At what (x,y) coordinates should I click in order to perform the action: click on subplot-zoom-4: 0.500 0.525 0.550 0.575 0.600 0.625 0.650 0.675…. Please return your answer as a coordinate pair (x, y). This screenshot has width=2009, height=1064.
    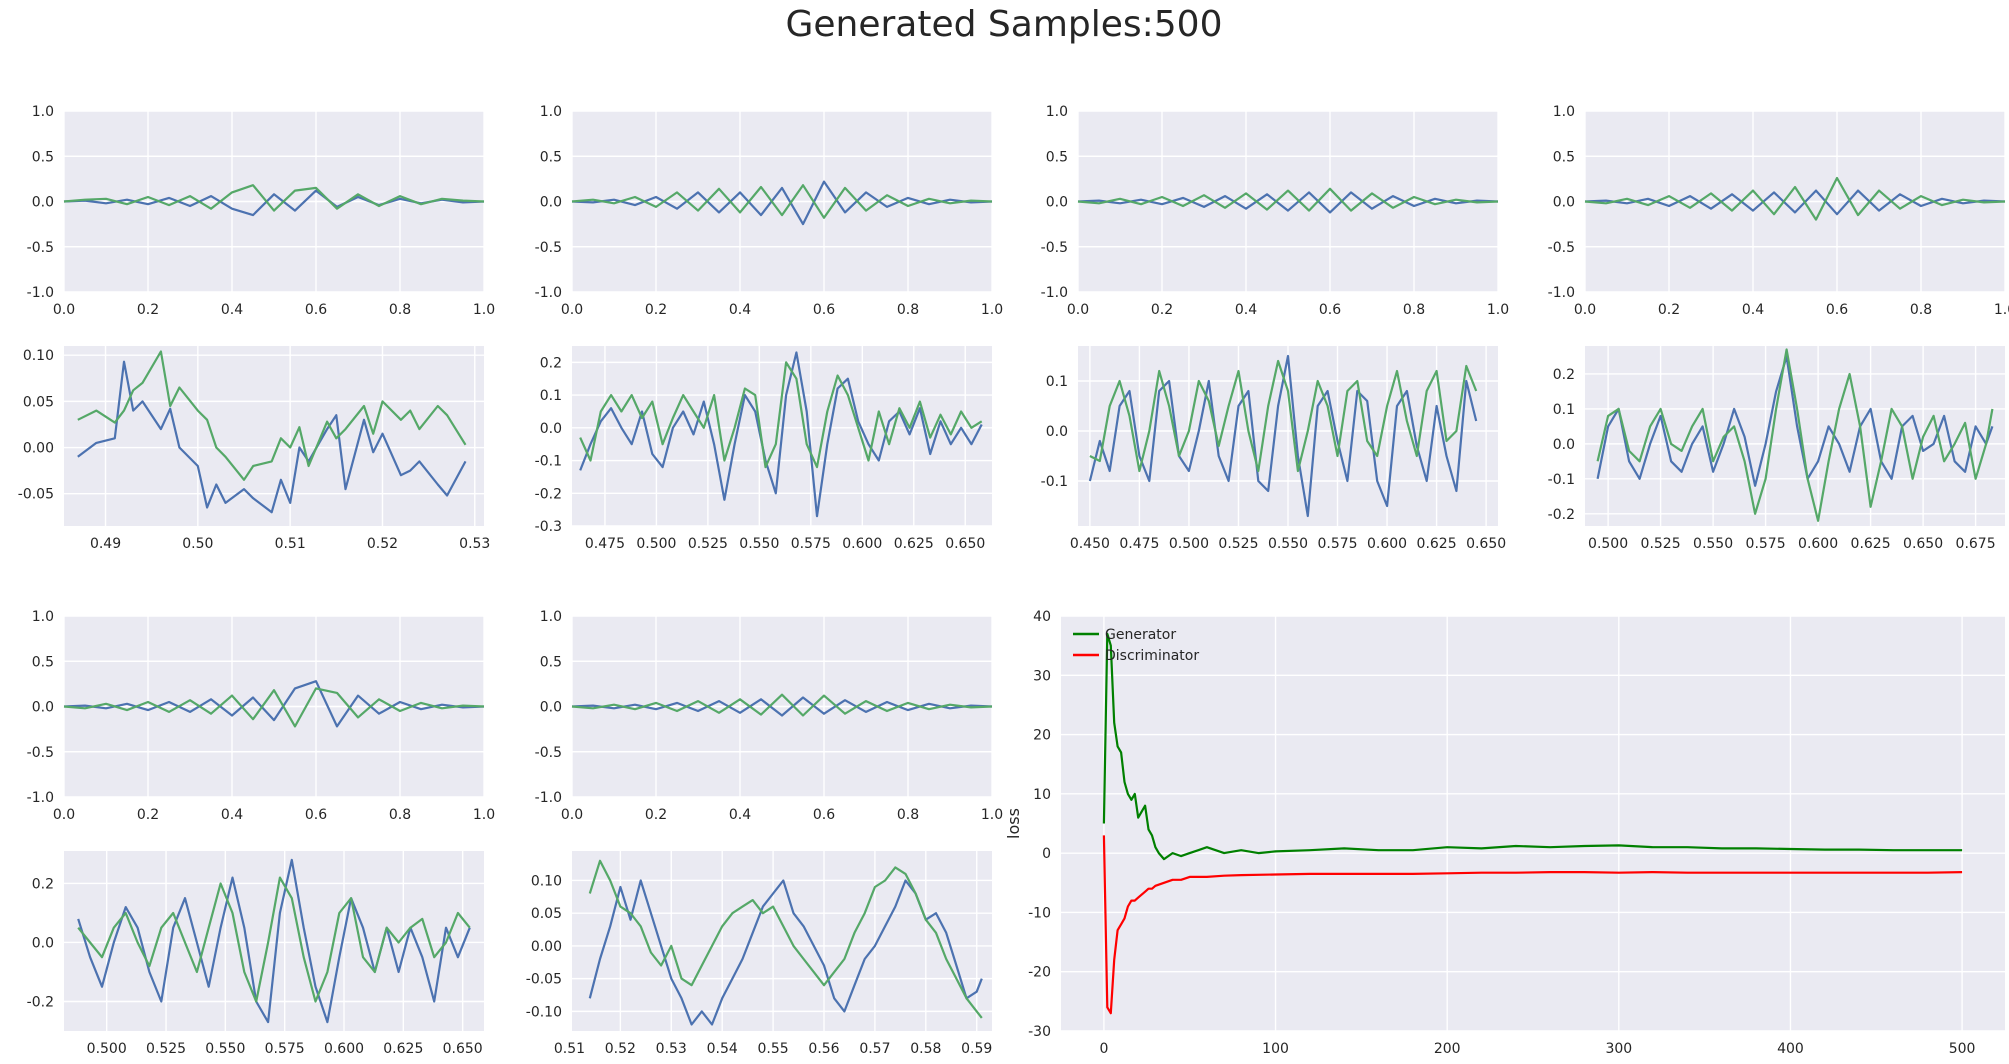
    Looking at the image, I should click on (1776, 449).